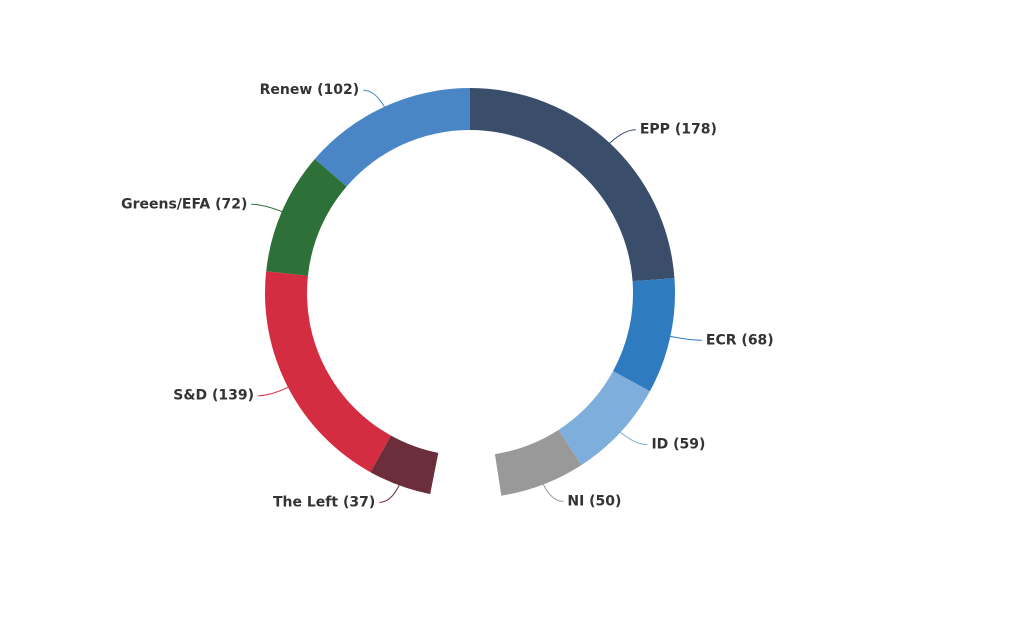 Image resolution: width=1024 pixels, height=624 pixels. What do you see at coordinates (213, 396) in the screenshot?
I see `segment-label: S&D (139)` at bounding box center [213, 396].